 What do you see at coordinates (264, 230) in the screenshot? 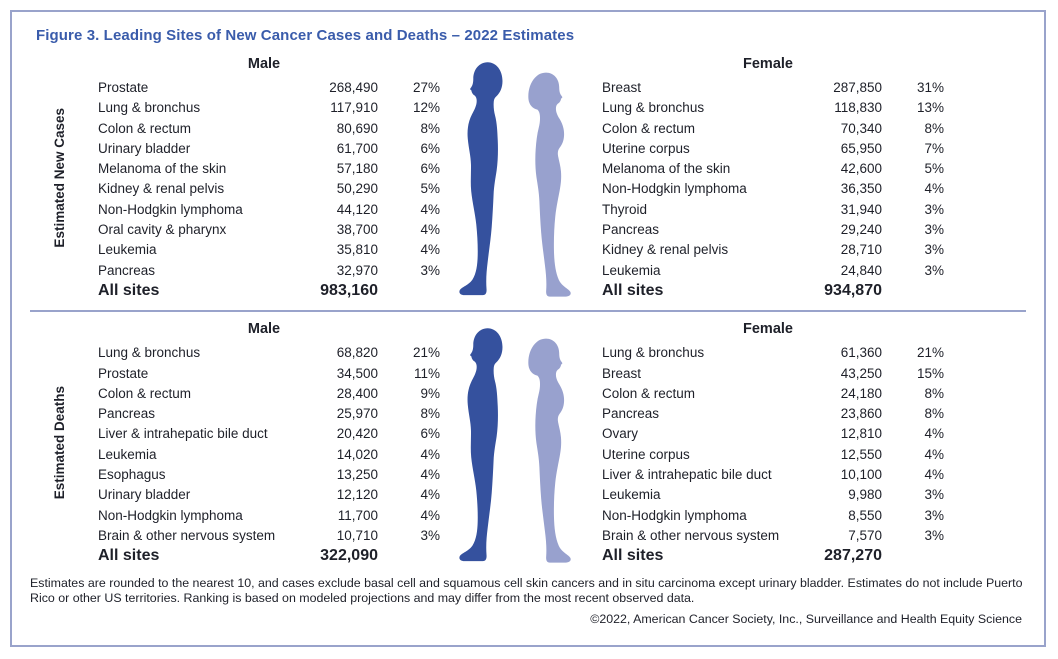
I see `table-row: Oral cavity & pharynx 38,700 4%` at bounding box center [264, 230].